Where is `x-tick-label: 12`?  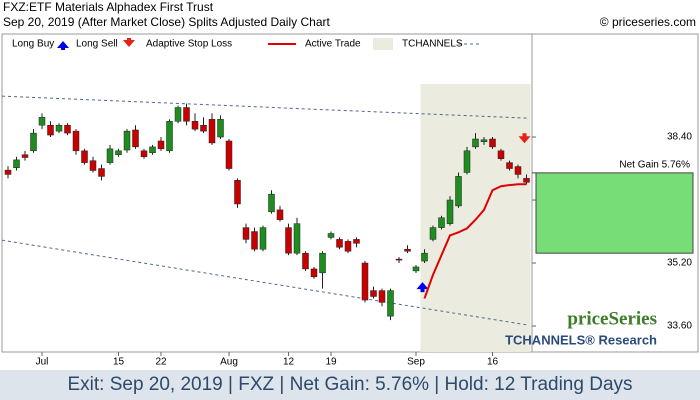 x-tick-label: 12 is located at coordinates (289, 362).